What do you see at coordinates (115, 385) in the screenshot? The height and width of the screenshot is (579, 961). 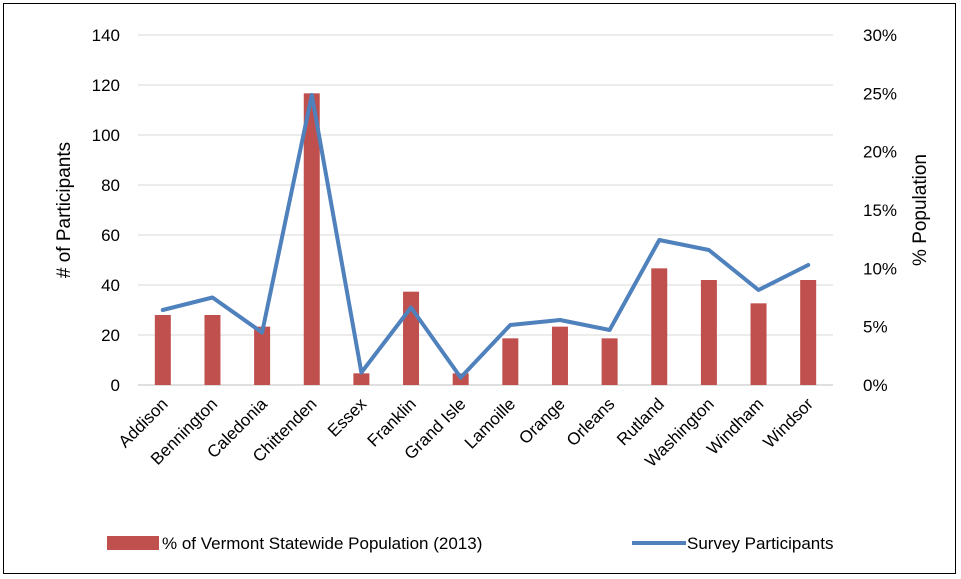 I see `y-tick-label: 0` at bounding box center [115, 385].